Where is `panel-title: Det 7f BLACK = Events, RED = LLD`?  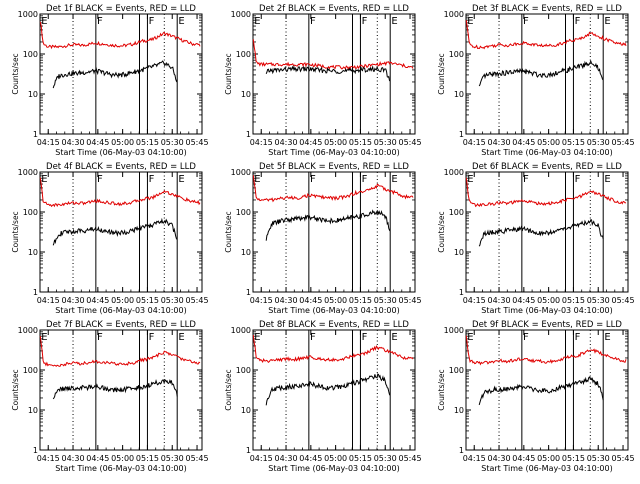 panel-title: Det 7f BLACK = Events, RED = LLD is located at coordinates (121, 325).